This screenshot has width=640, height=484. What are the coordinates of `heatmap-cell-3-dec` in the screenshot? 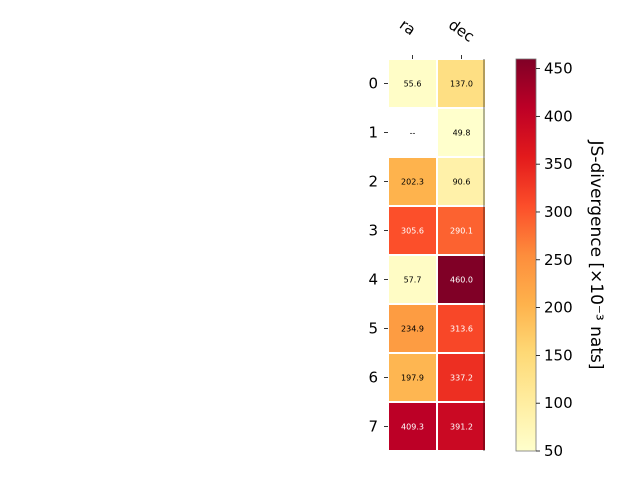 It's located at (461, 230).